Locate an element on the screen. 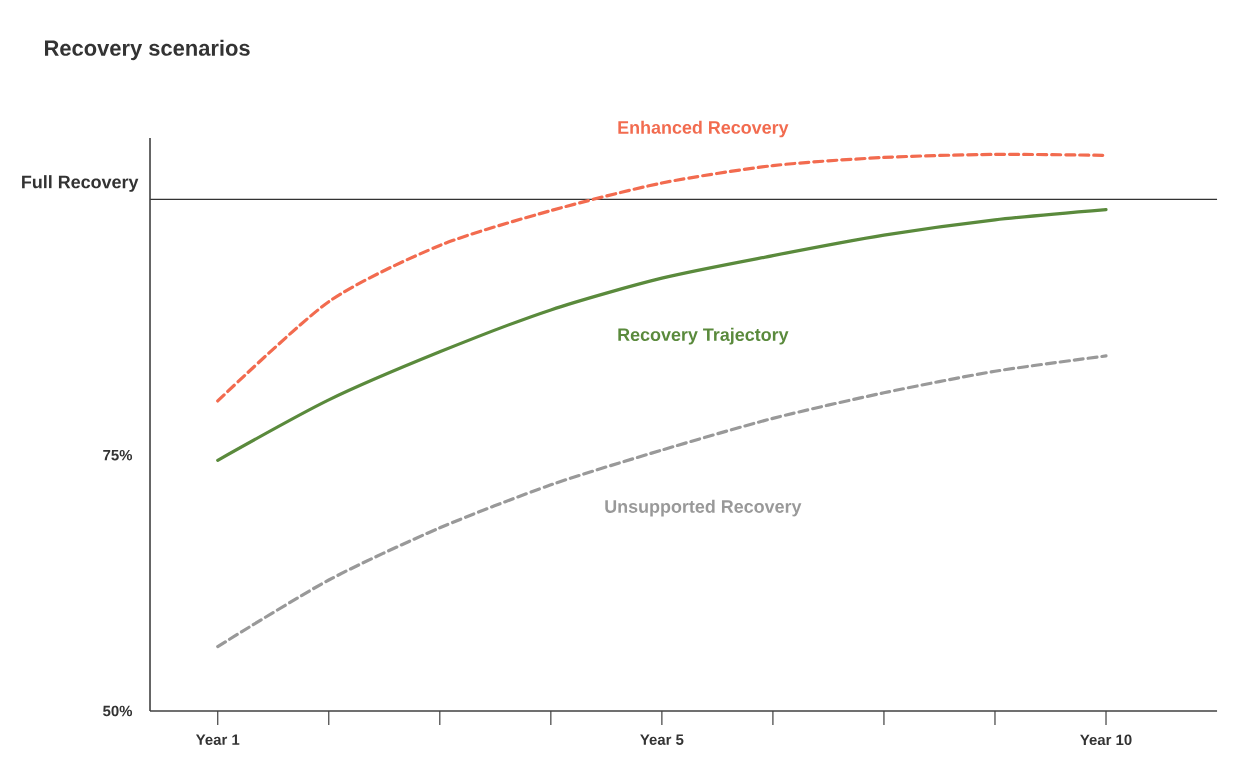  chart-title: Recovery scenarios is located at coordinates (147, 50).